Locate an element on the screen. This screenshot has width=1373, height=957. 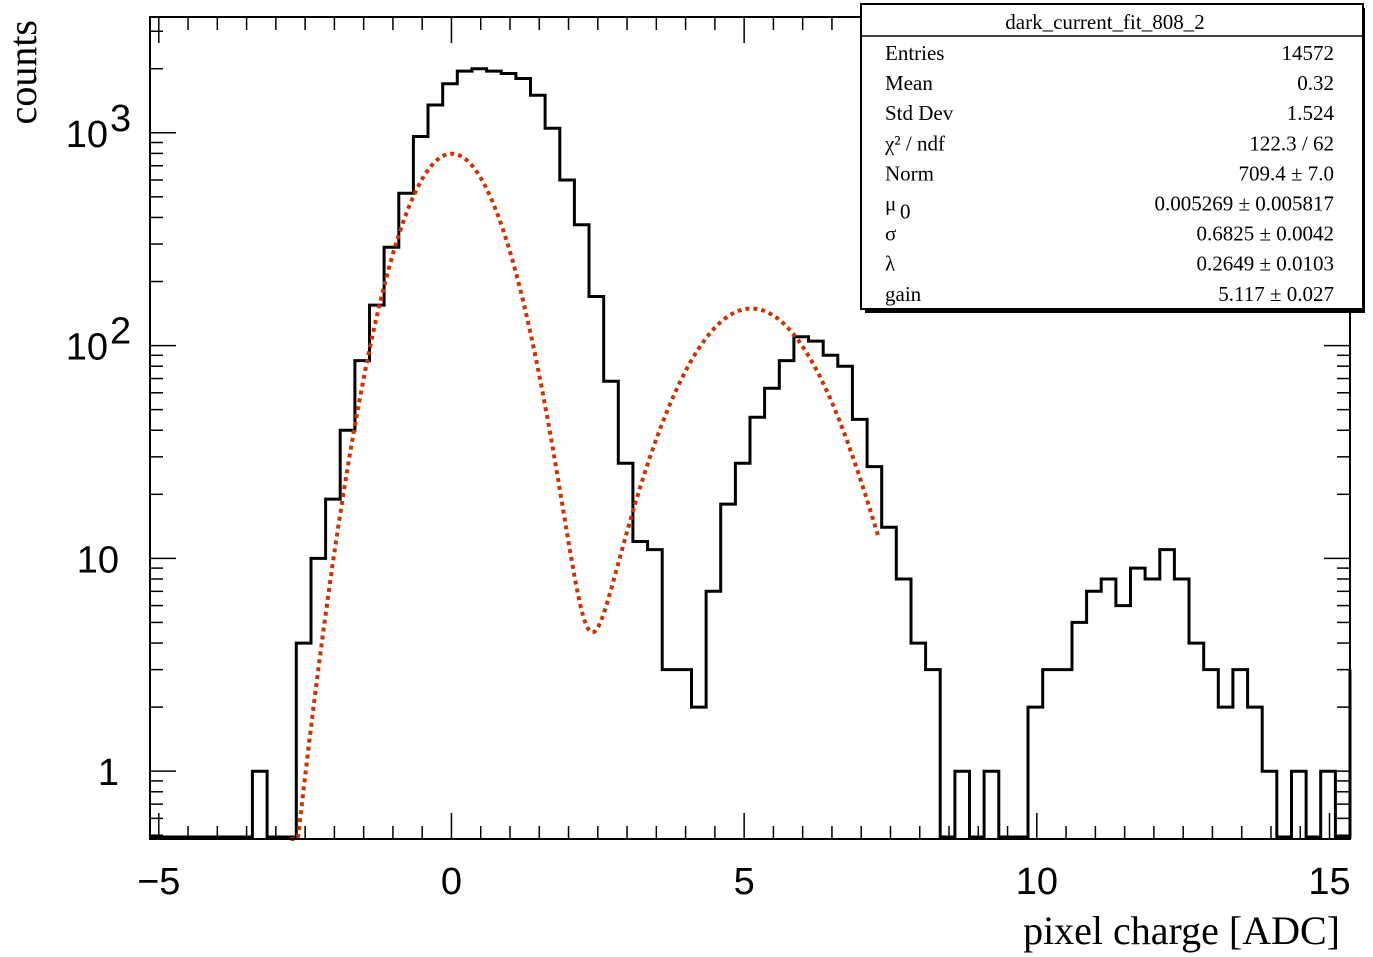
stats-row-value: 0.005269 ± 0.005817 is located at coordinates (1244, 204).